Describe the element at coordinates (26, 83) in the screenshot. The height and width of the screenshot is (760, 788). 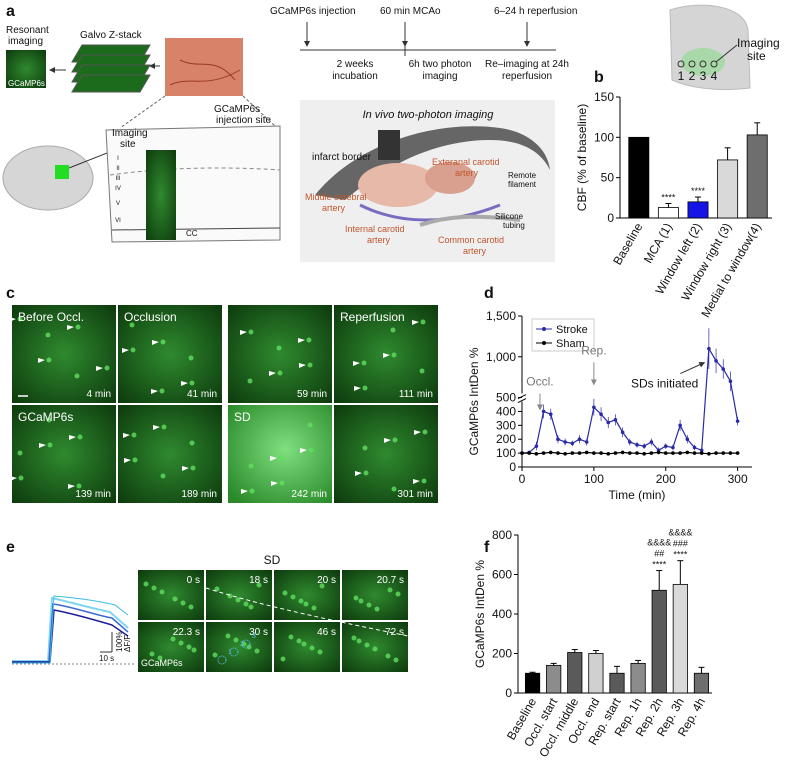
I see `image-label: GCaMP6s` at that location.